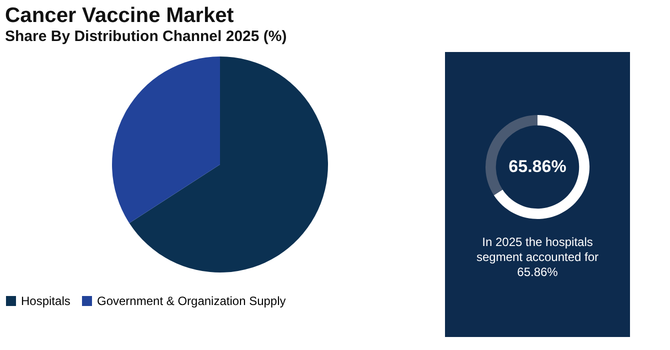  I want to click on pie-slice, so click(166, 140).